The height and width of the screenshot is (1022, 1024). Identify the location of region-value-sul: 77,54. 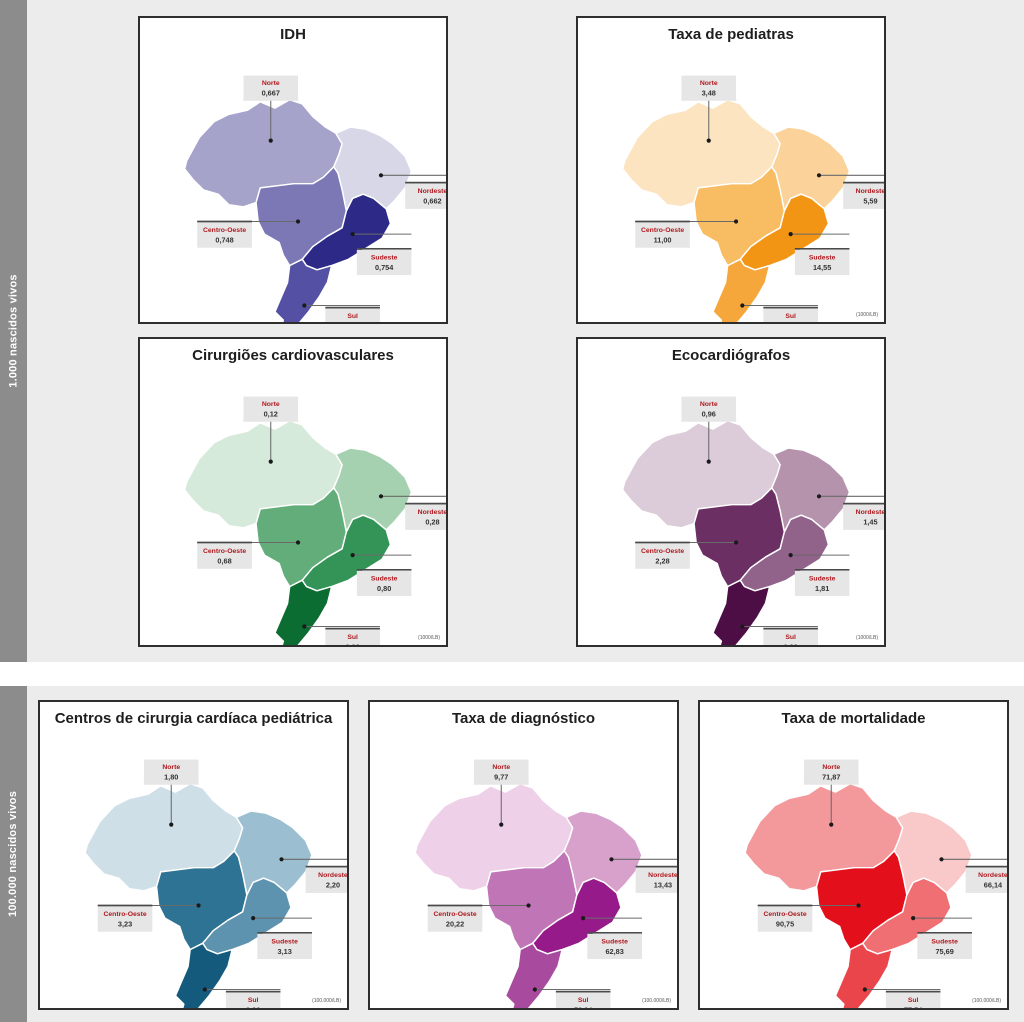
(913, 1008).